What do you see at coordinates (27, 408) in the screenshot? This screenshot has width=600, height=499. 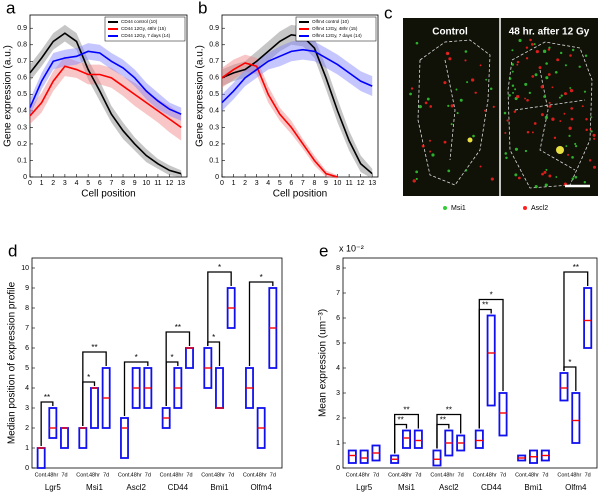 I see `y-tick-label: 3` at bounding box center [27, 408].